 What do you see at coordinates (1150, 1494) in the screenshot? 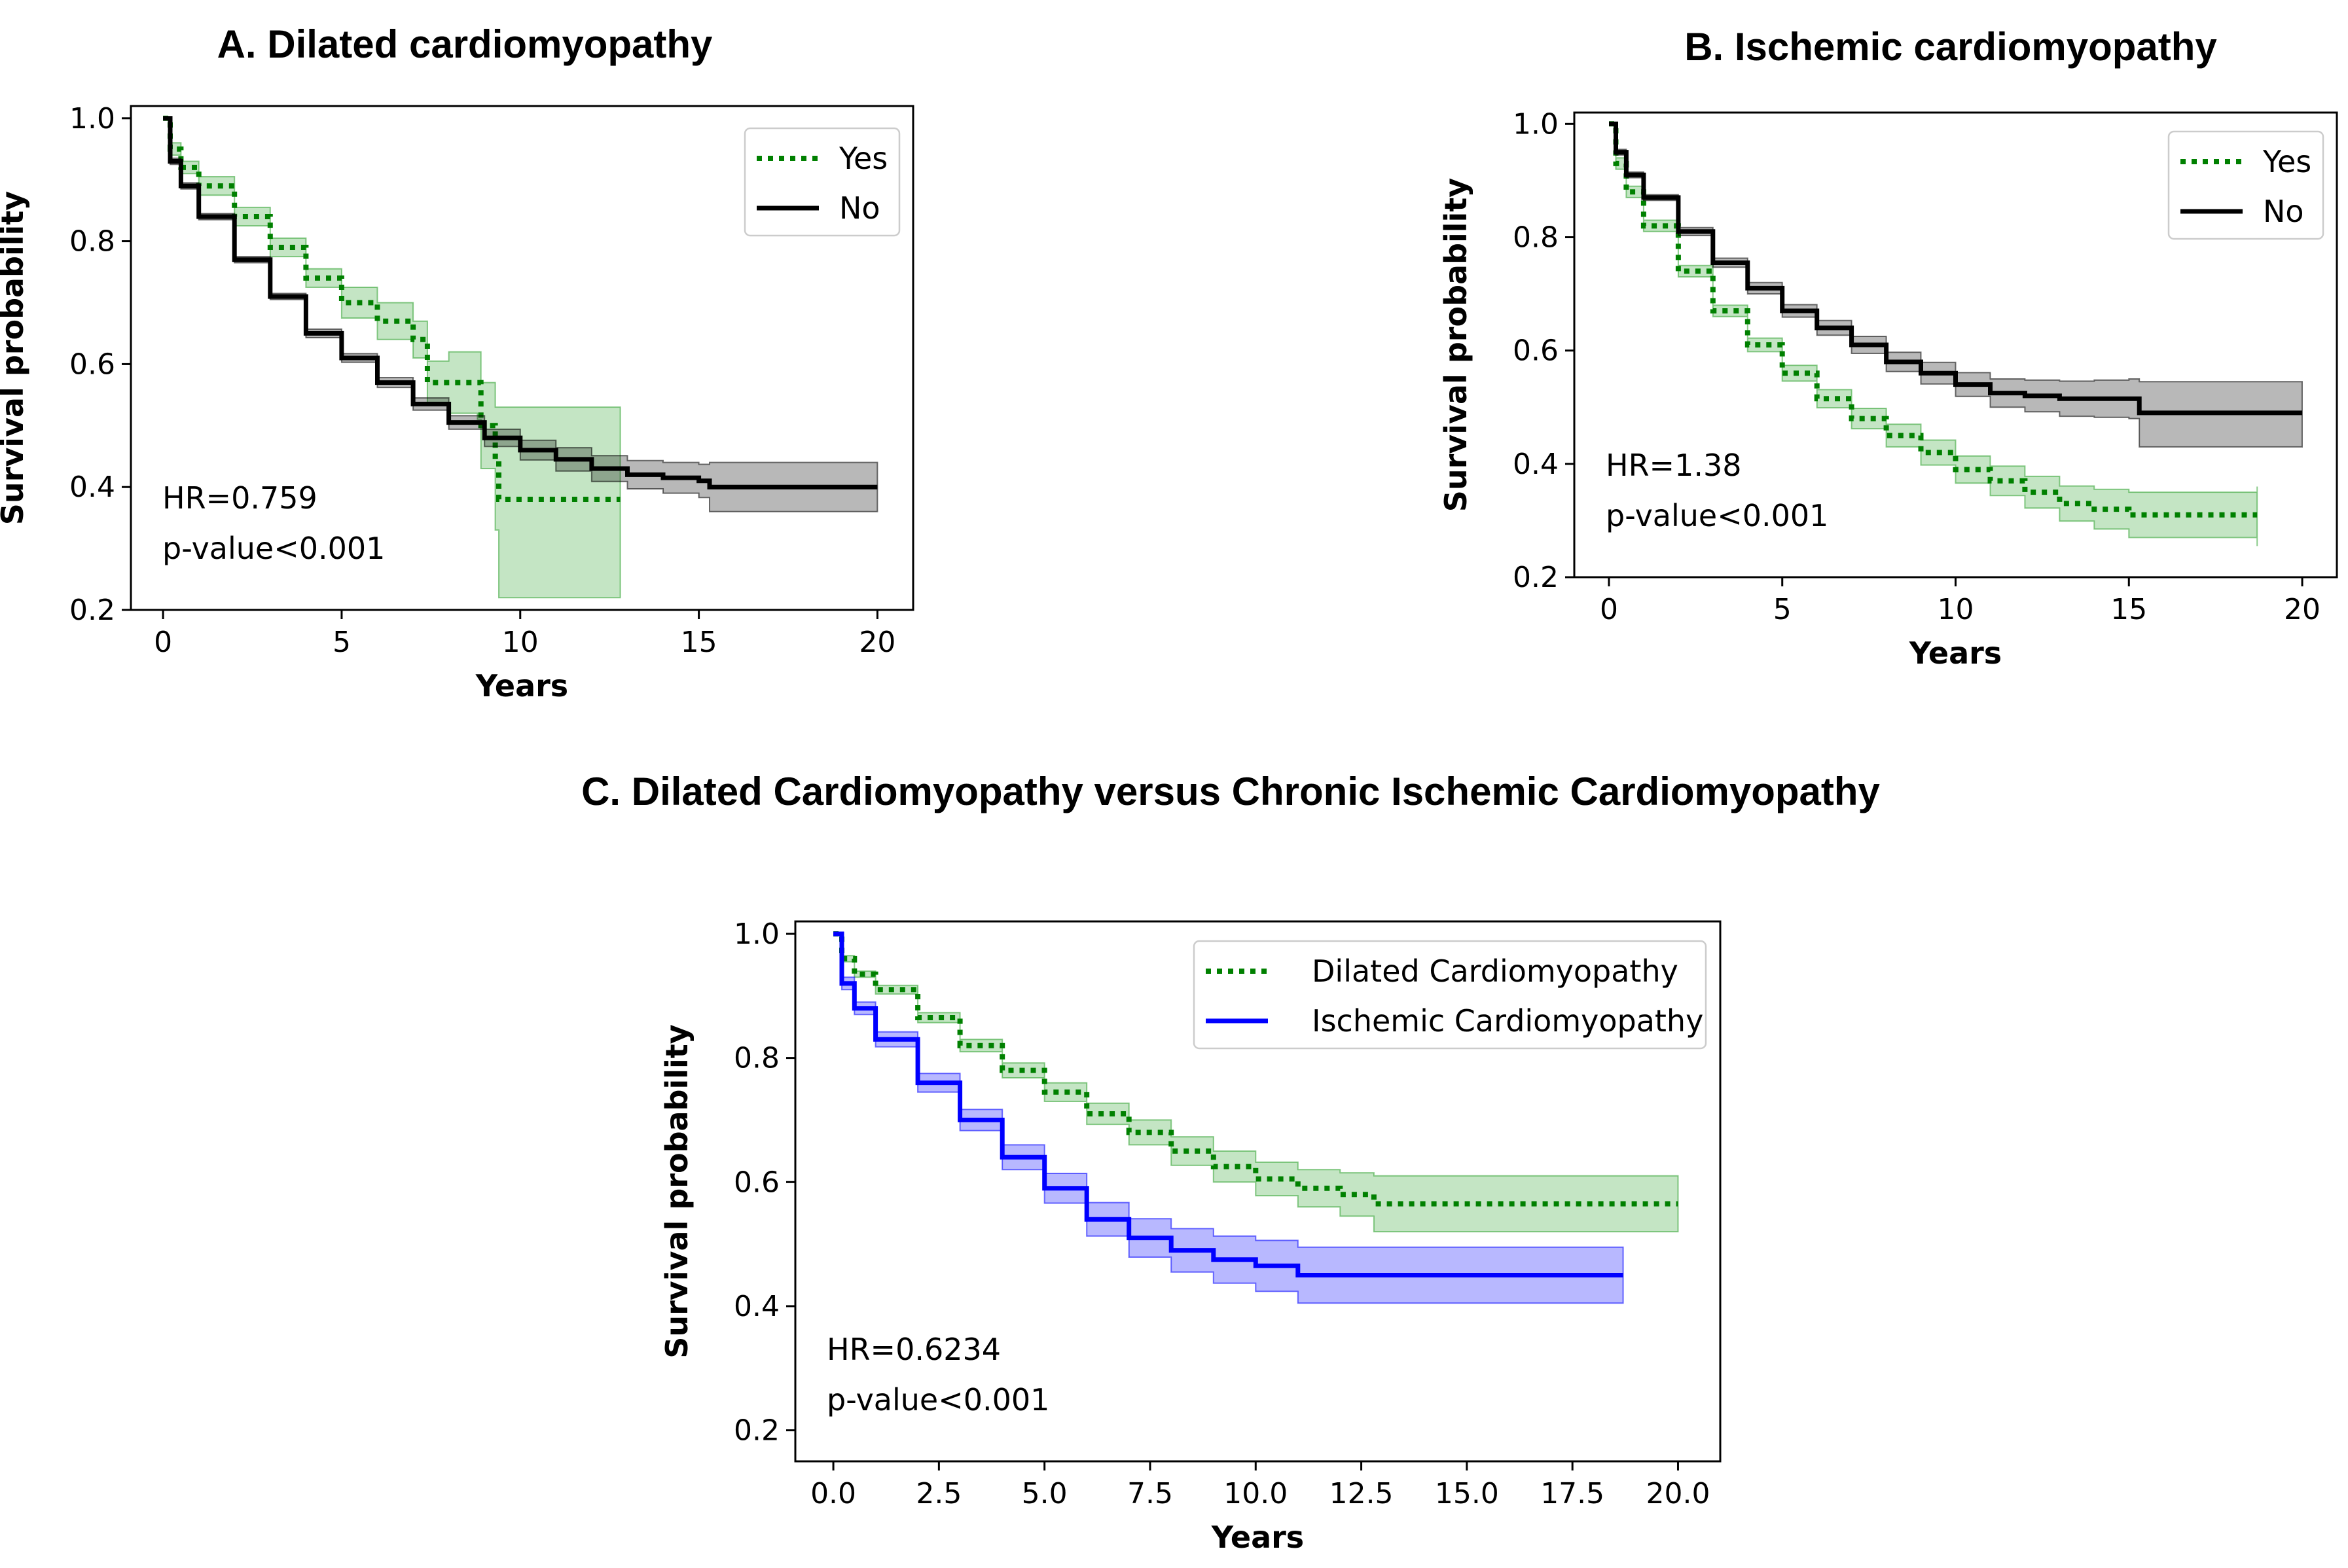
I see `x-tick-label: 7.5` at bounding box center [1150, 1494].